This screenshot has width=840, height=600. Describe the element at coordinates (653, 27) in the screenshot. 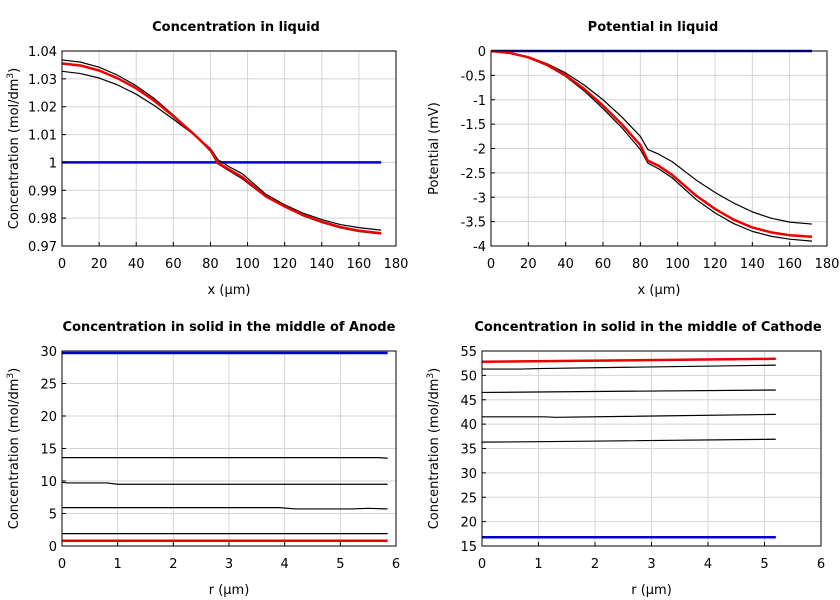

I see `chart-title: Potential in liquid` at that location.